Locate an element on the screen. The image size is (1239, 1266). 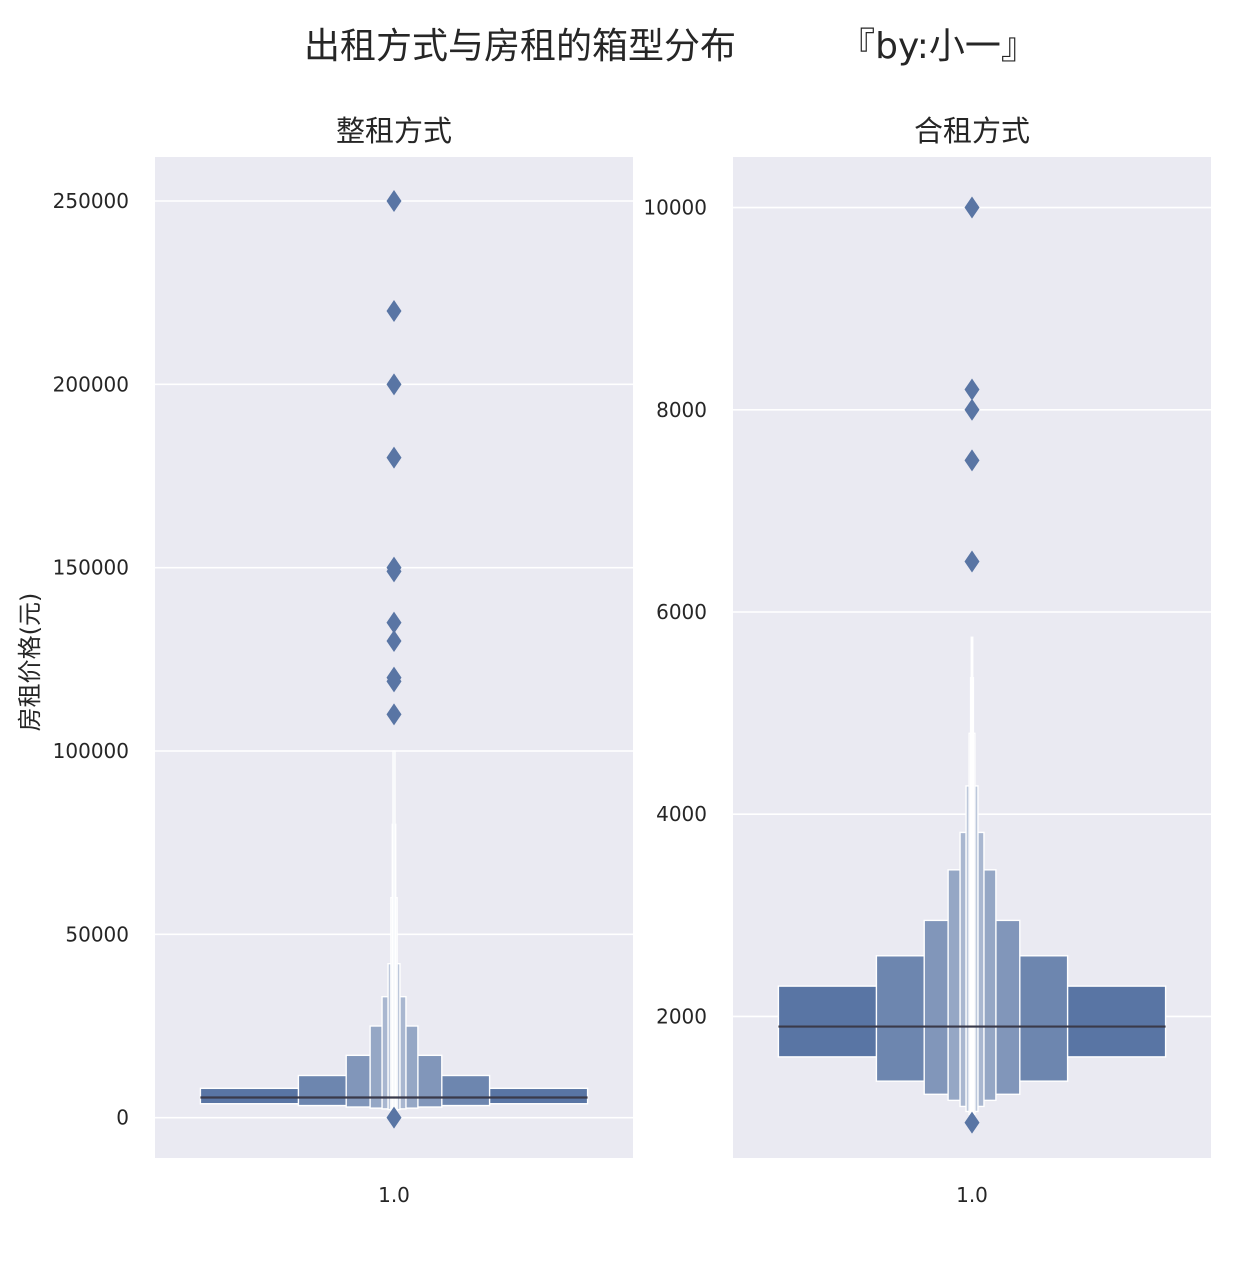
y-tick-label: 250000 is located at coordinates (91, 201).